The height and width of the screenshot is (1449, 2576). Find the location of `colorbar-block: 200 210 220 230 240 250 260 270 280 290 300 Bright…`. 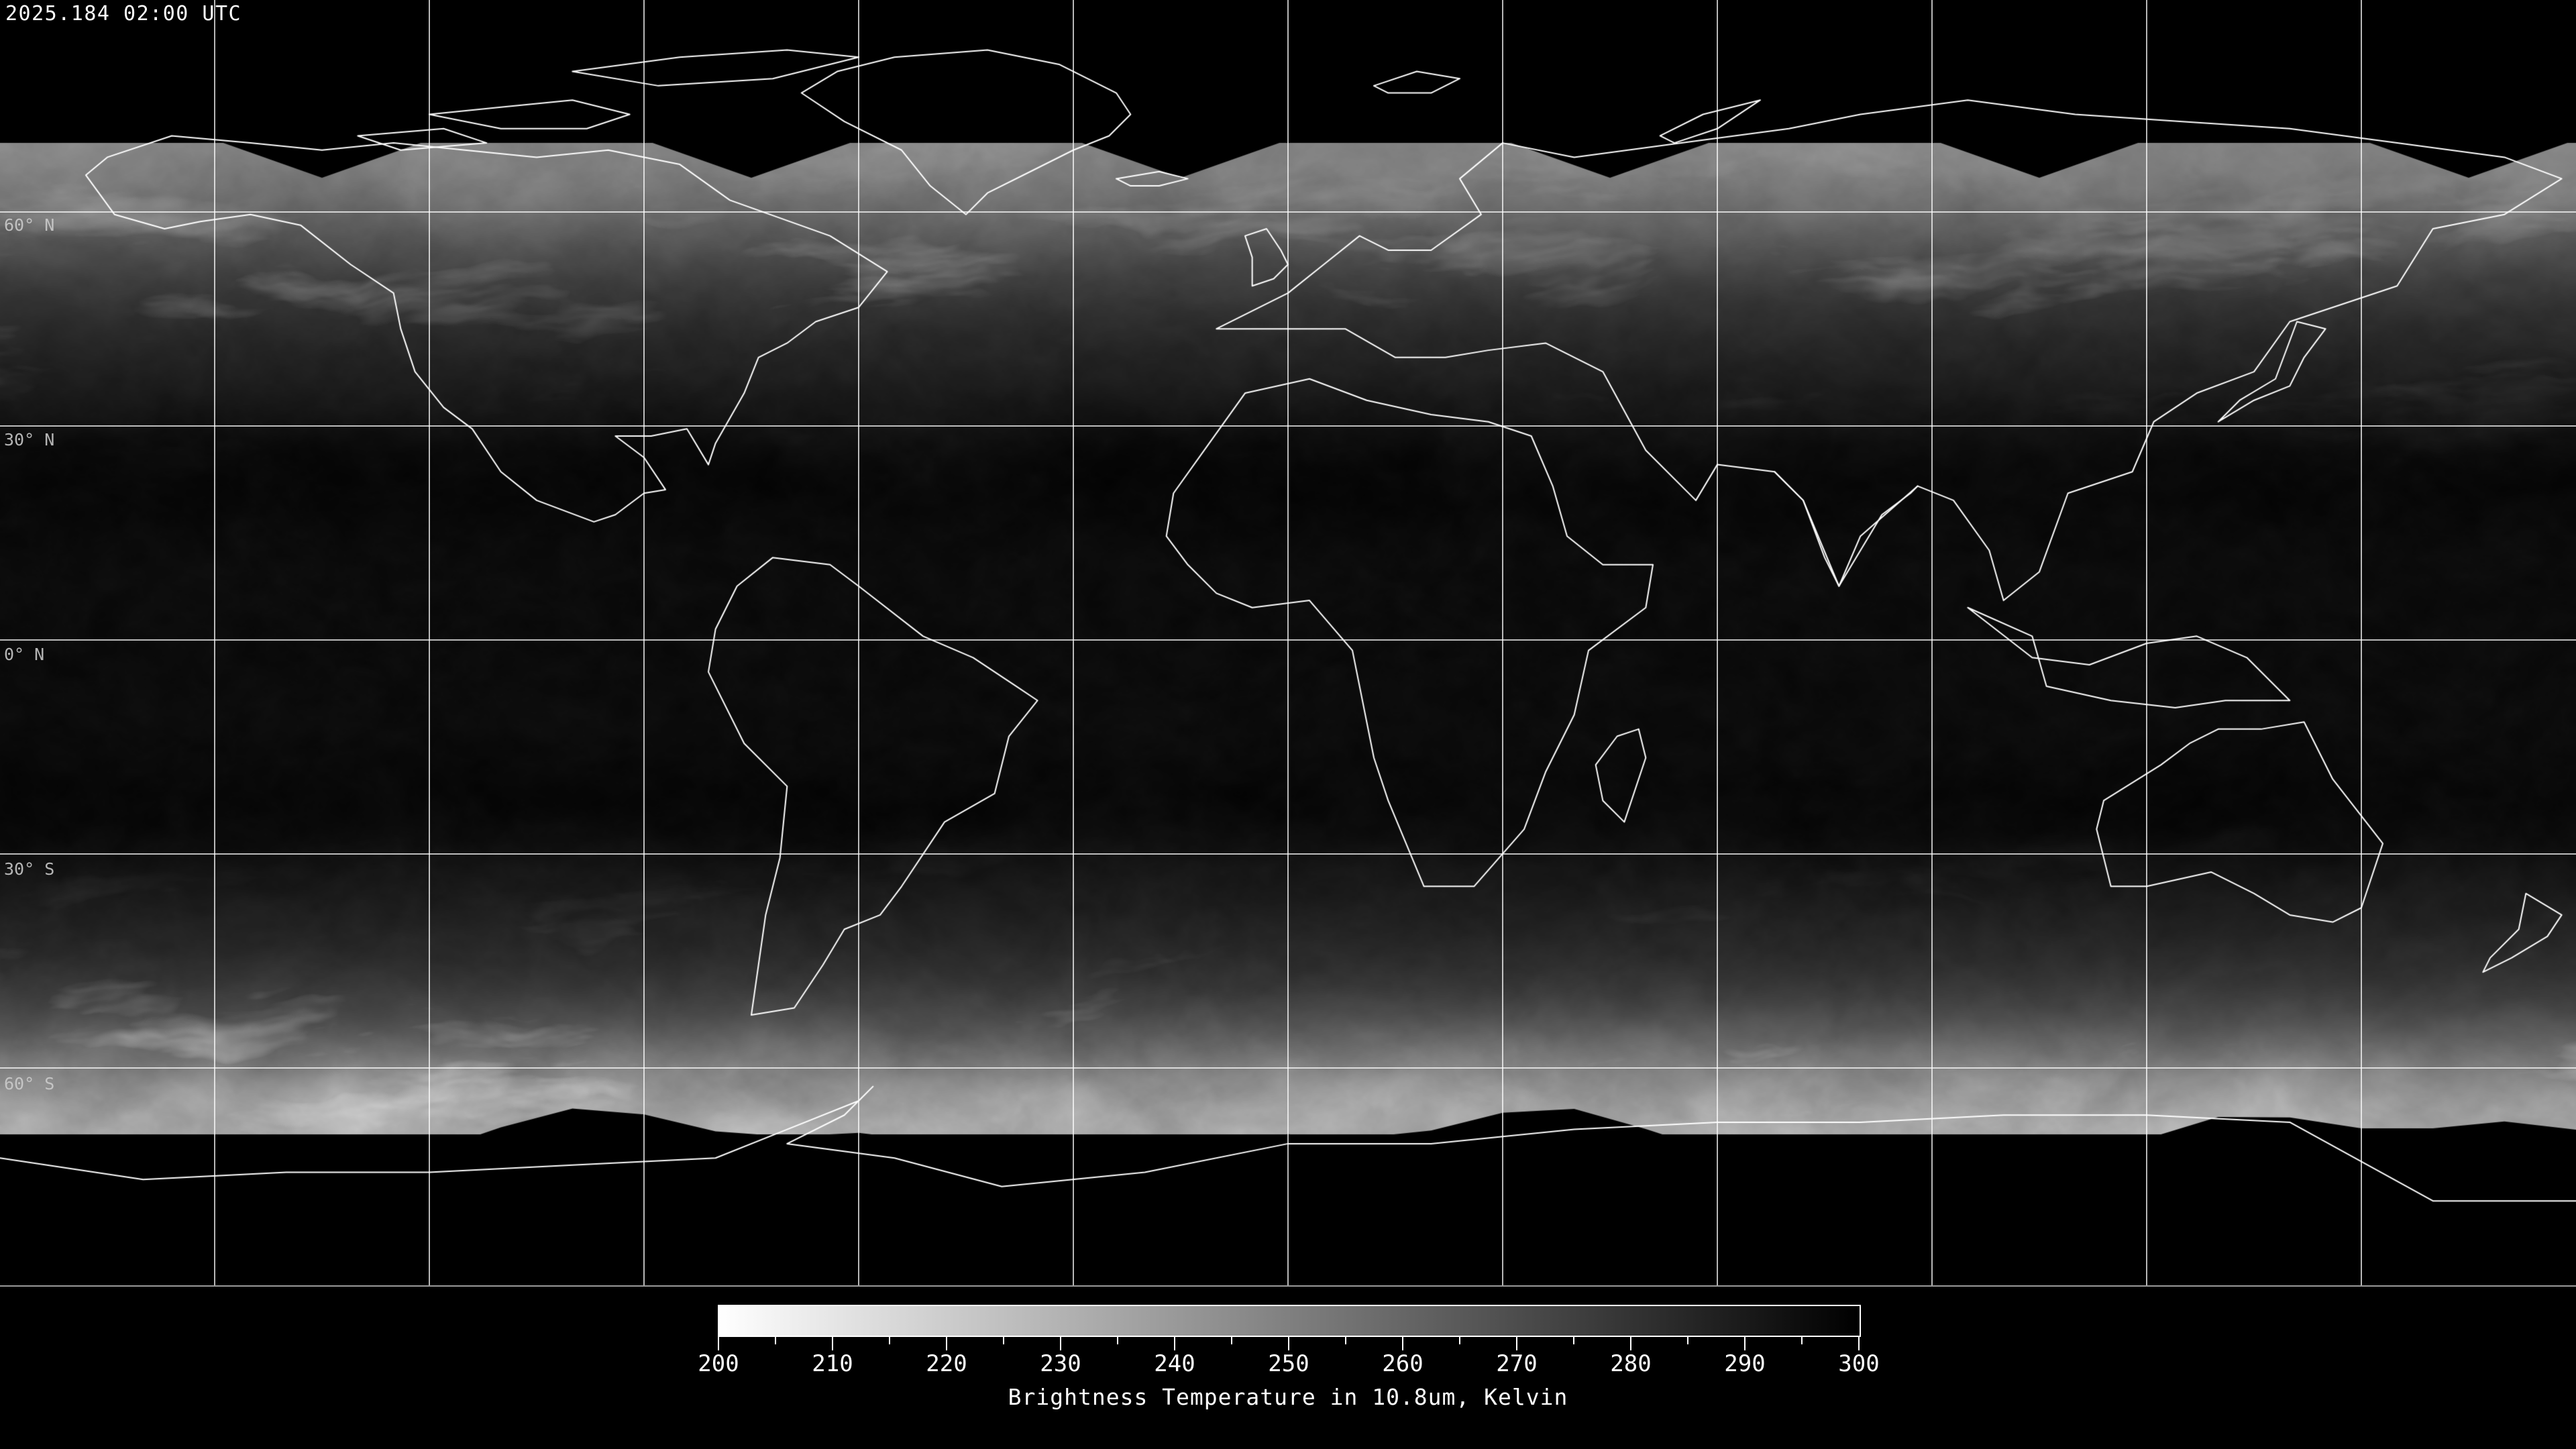

colorbar-block: 200 210 220 230 240 250 260 270 280 290 300 Bright… is located at coordinates (1288, 1368).